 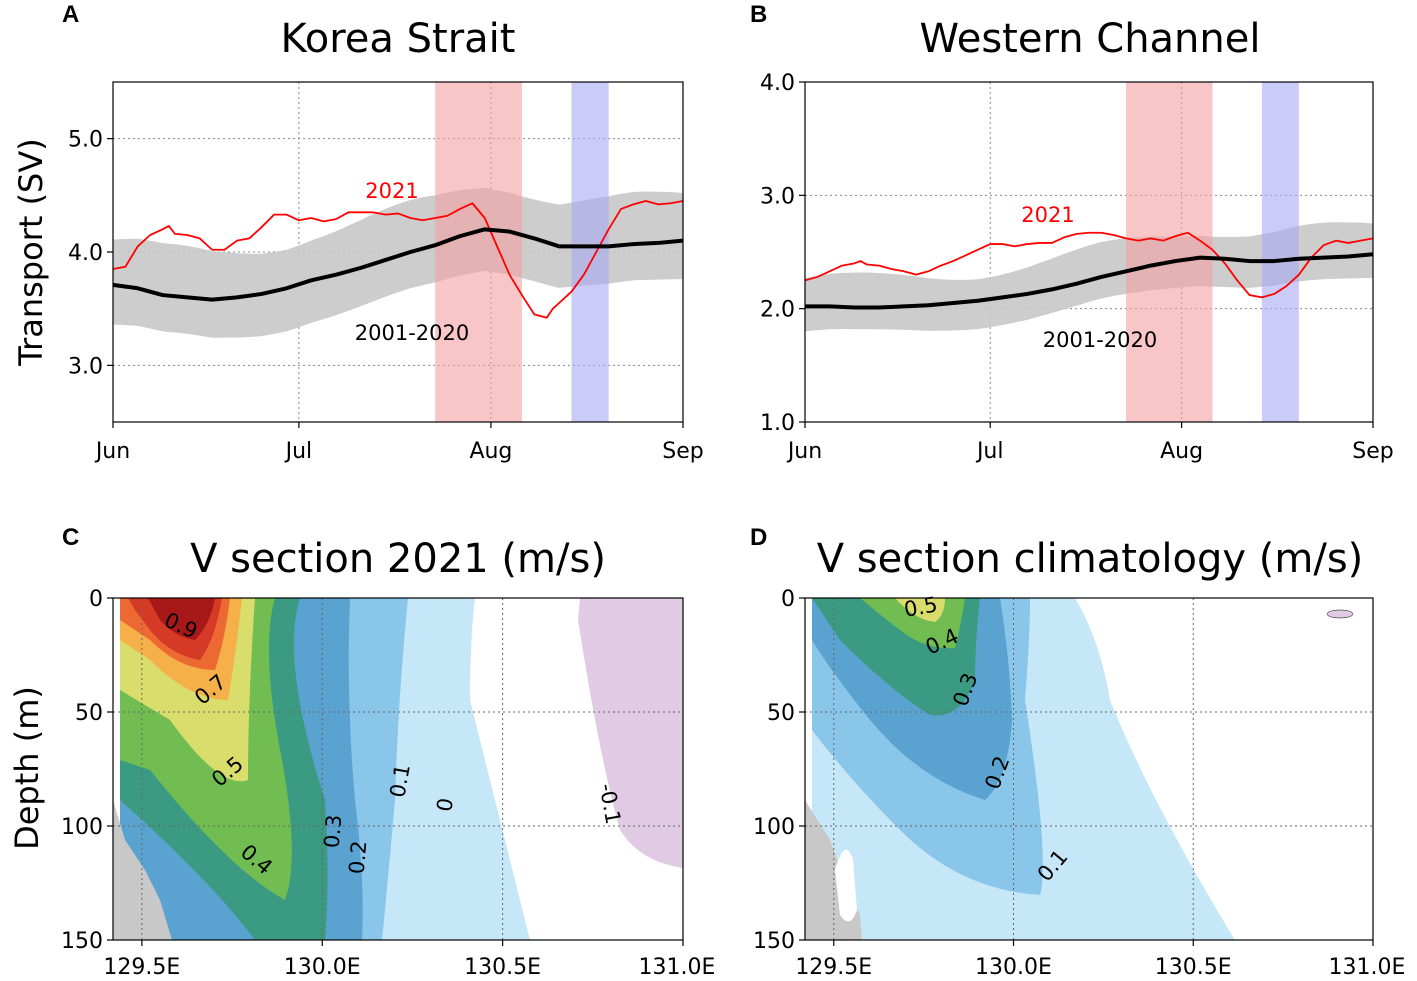 I want to click on contour-label: 0.2, so click(x=358, y=857).